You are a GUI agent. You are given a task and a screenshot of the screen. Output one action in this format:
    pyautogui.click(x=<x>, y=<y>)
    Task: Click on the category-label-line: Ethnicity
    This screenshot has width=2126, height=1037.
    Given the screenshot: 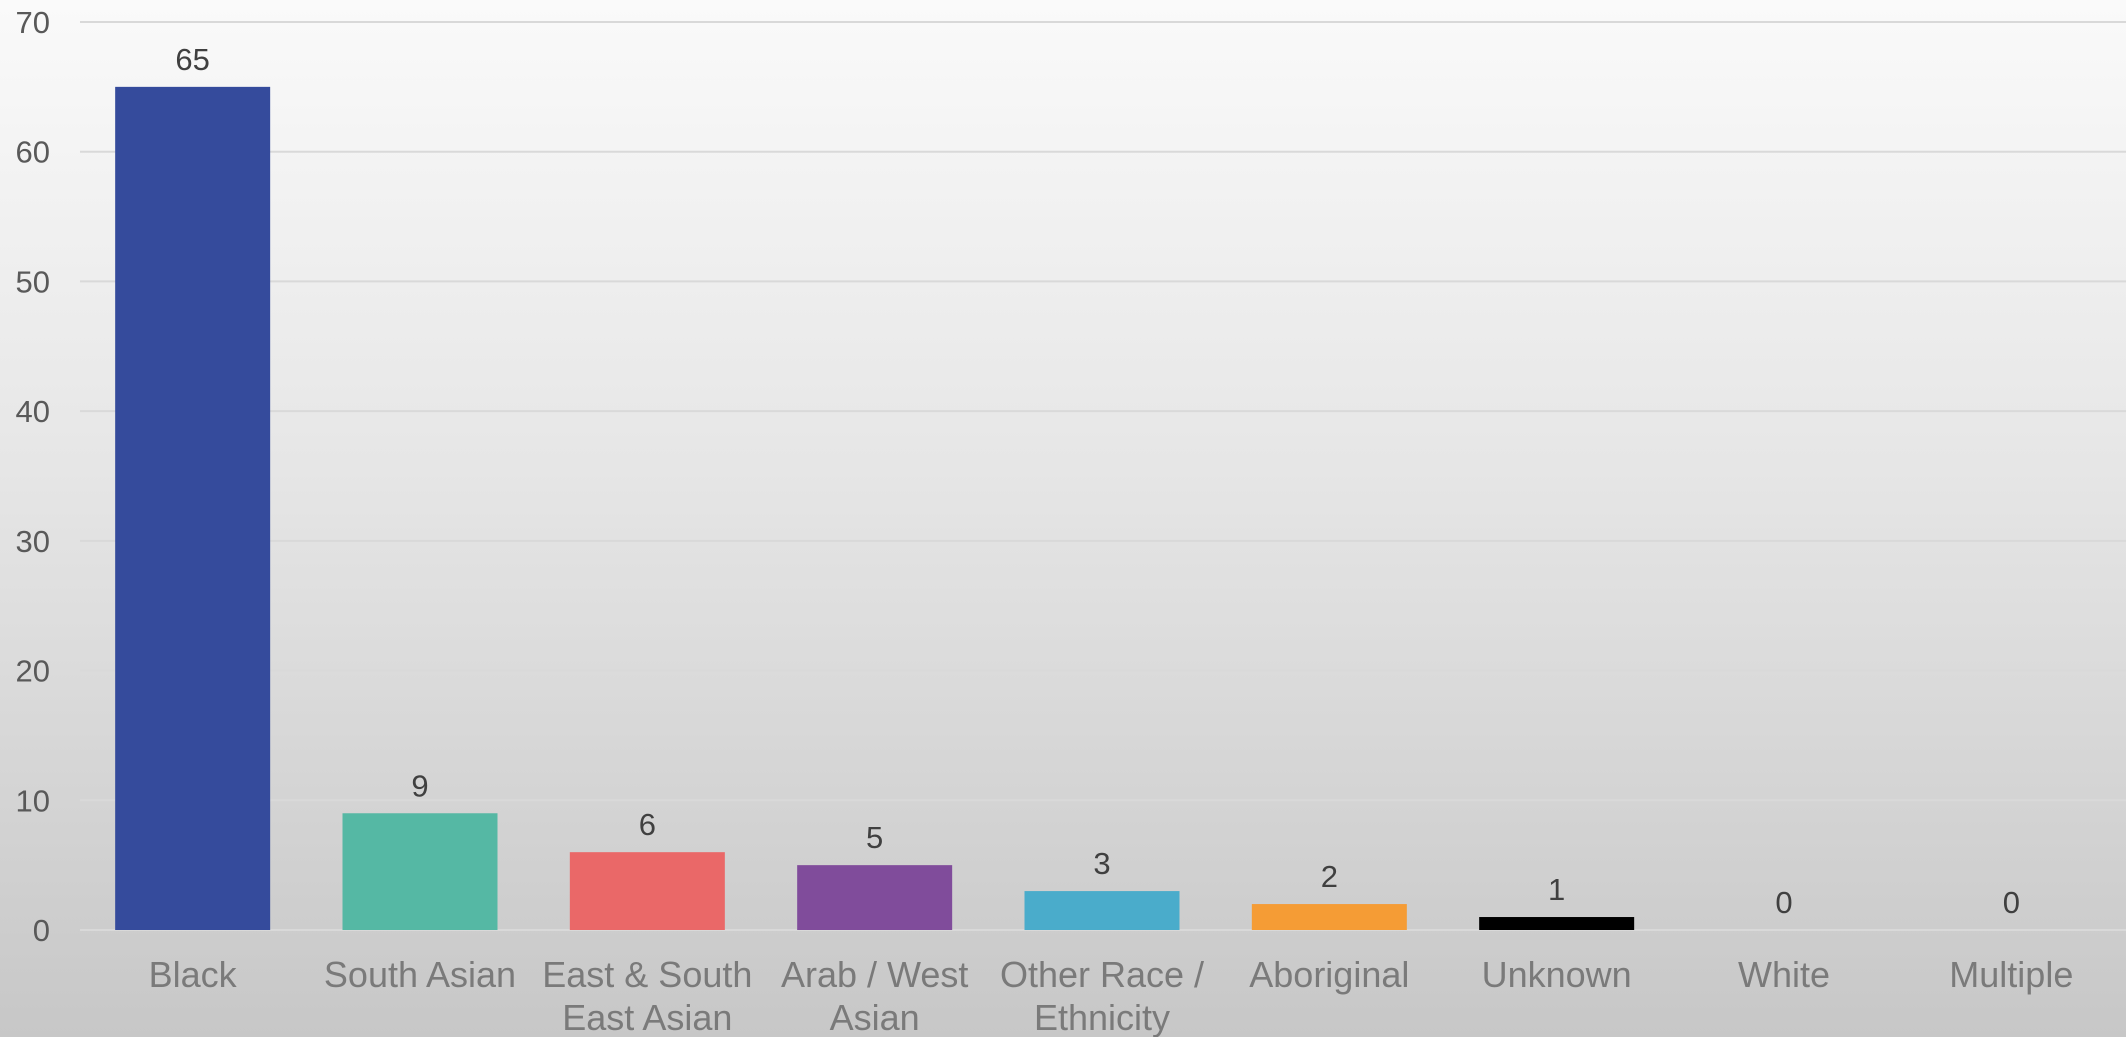 What is the action you would take?
    pyautogui.click(x=1102, y=1017)
    